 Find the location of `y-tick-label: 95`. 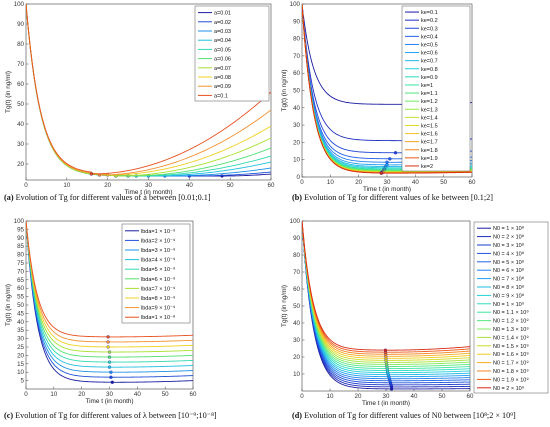

y-tick-label: 95 is located at coordinates (20, 229).